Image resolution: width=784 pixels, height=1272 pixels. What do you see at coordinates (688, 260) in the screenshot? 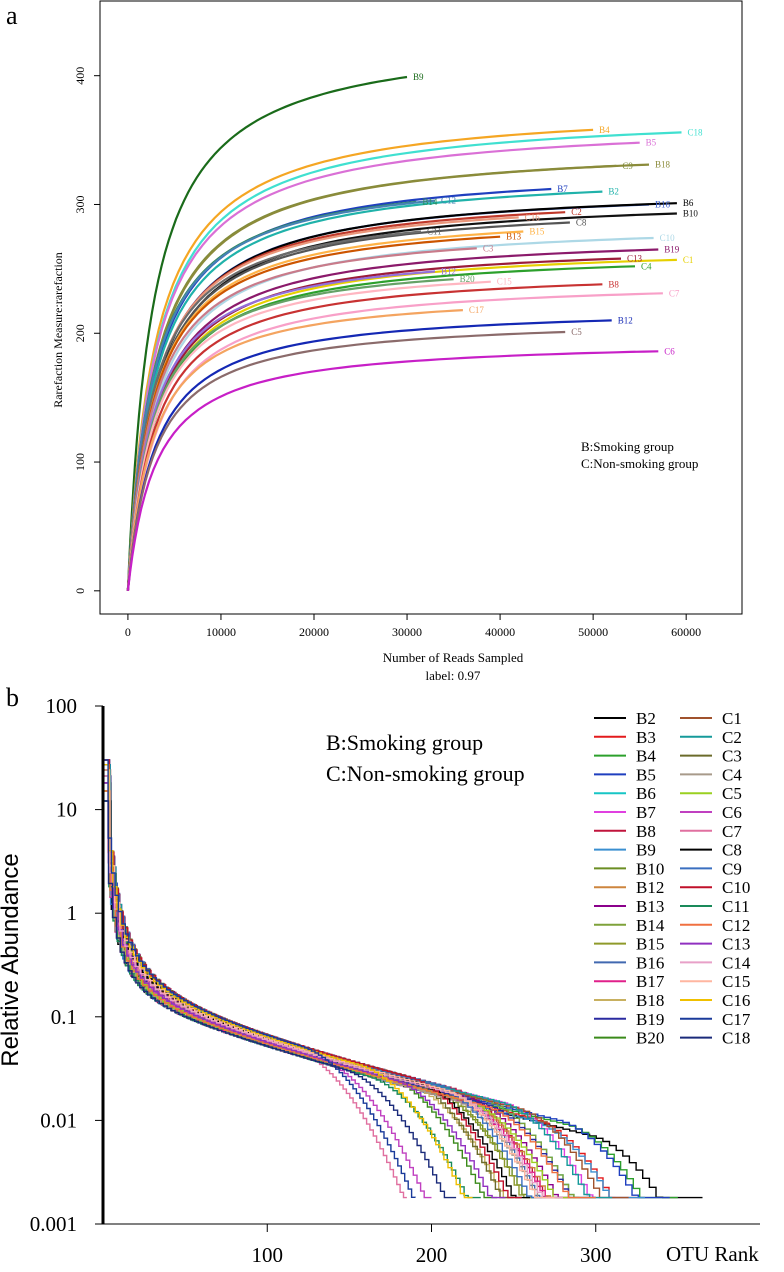
I see `series-label-C1: C1` at bounding box center [688, 260].